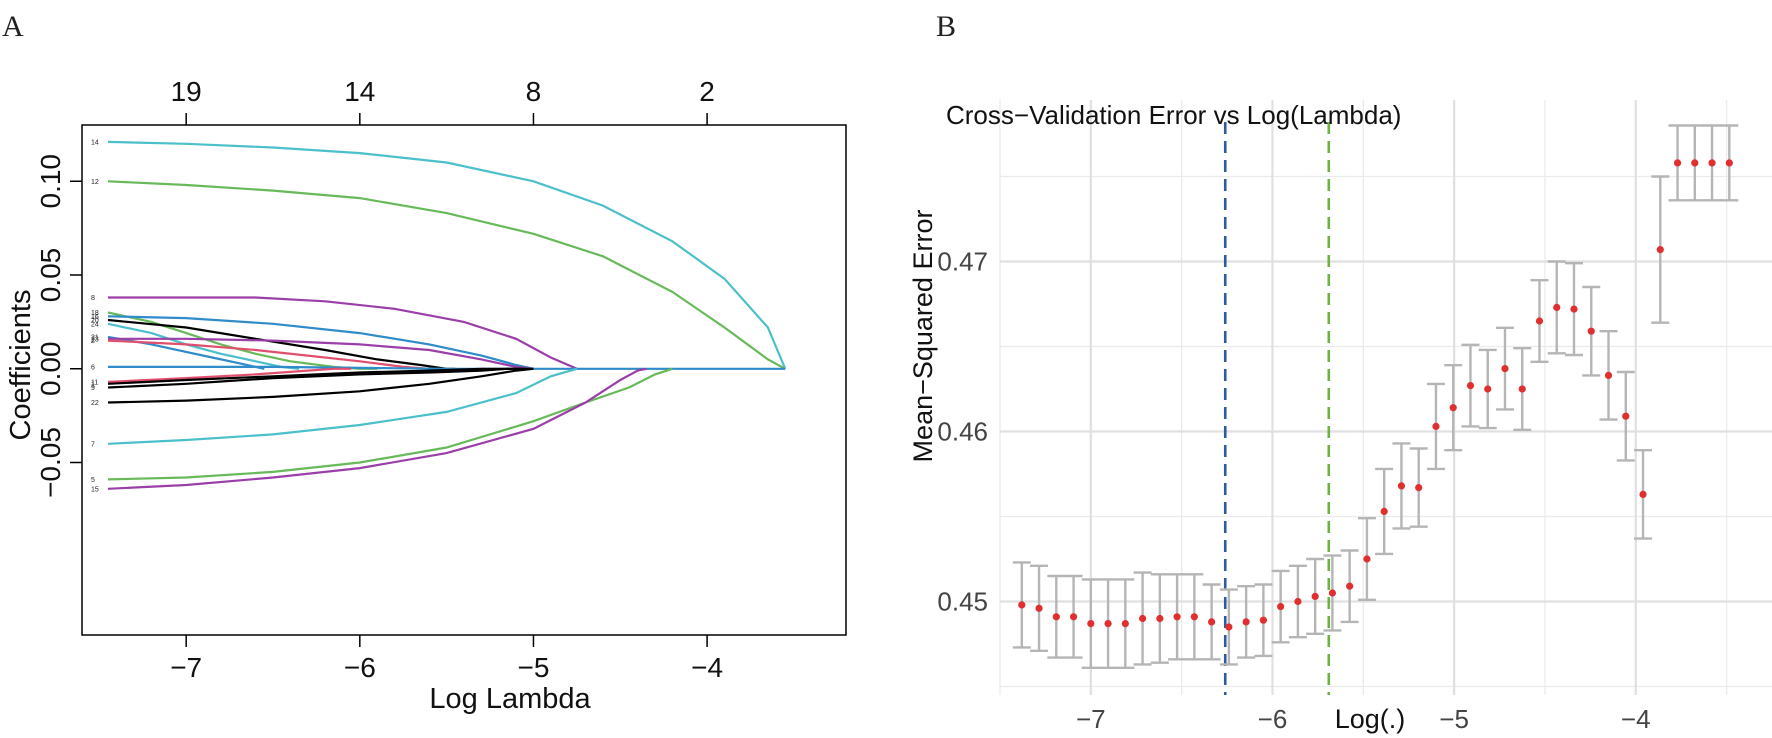 The width and height of the screenshot is (1772, 738). I want to click on coef-label-5: 5, so click(93, 480).